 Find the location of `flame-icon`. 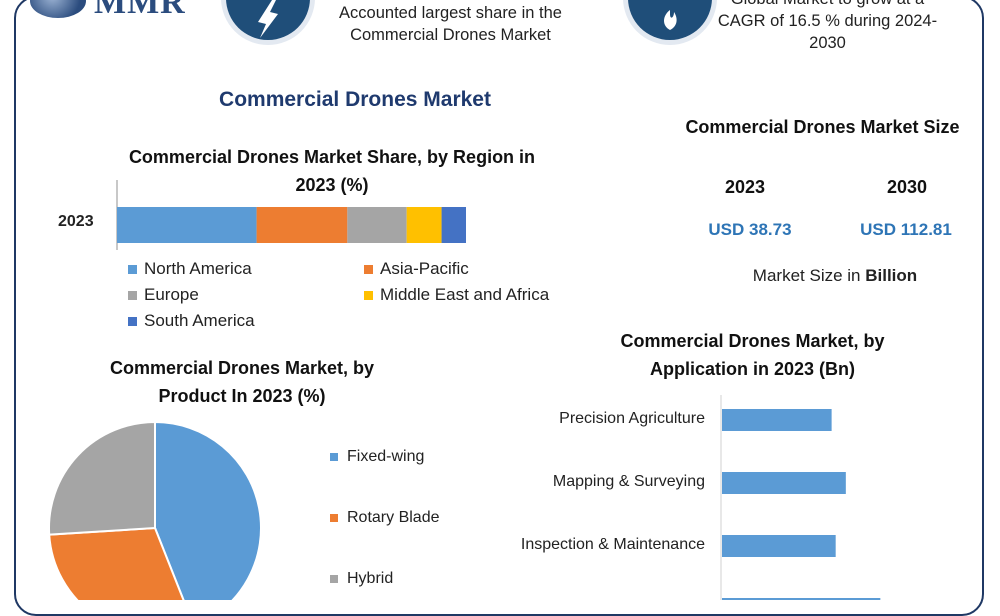

flame-icon is located at coordinates (670, 20).